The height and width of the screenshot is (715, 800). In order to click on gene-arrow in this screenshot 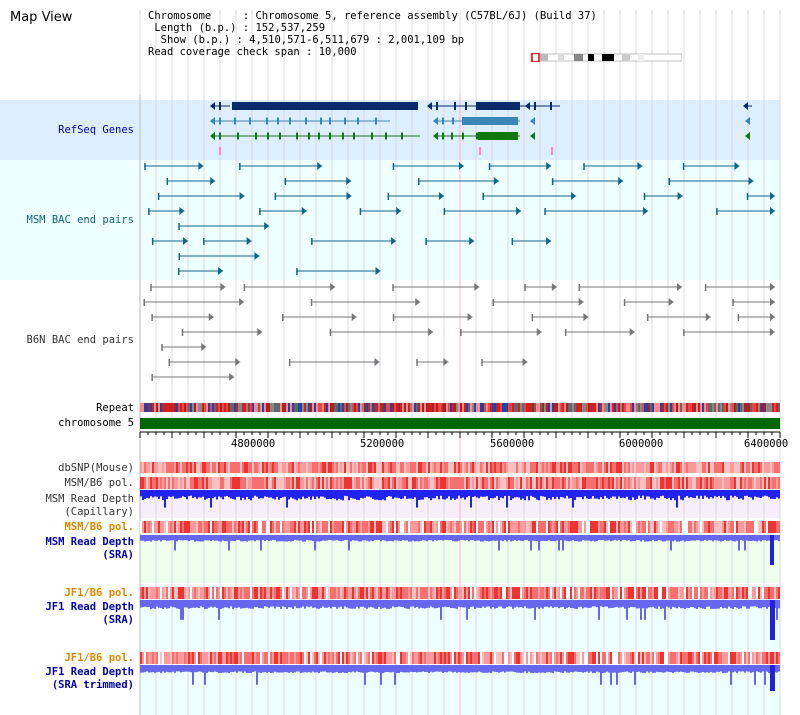, I will do `click(435, 121)`.